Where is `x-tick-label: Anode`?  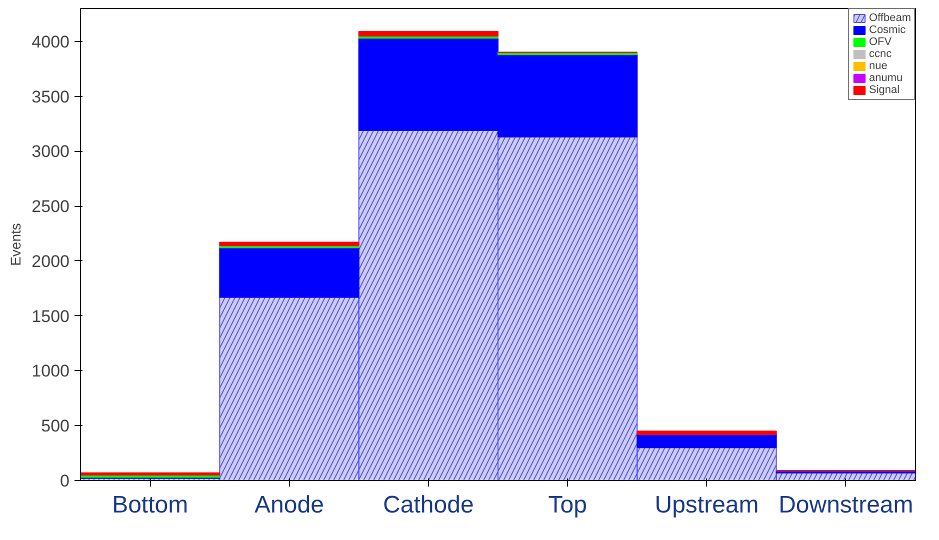 x-tick-label: Anode is located at coordinates (289, 505).